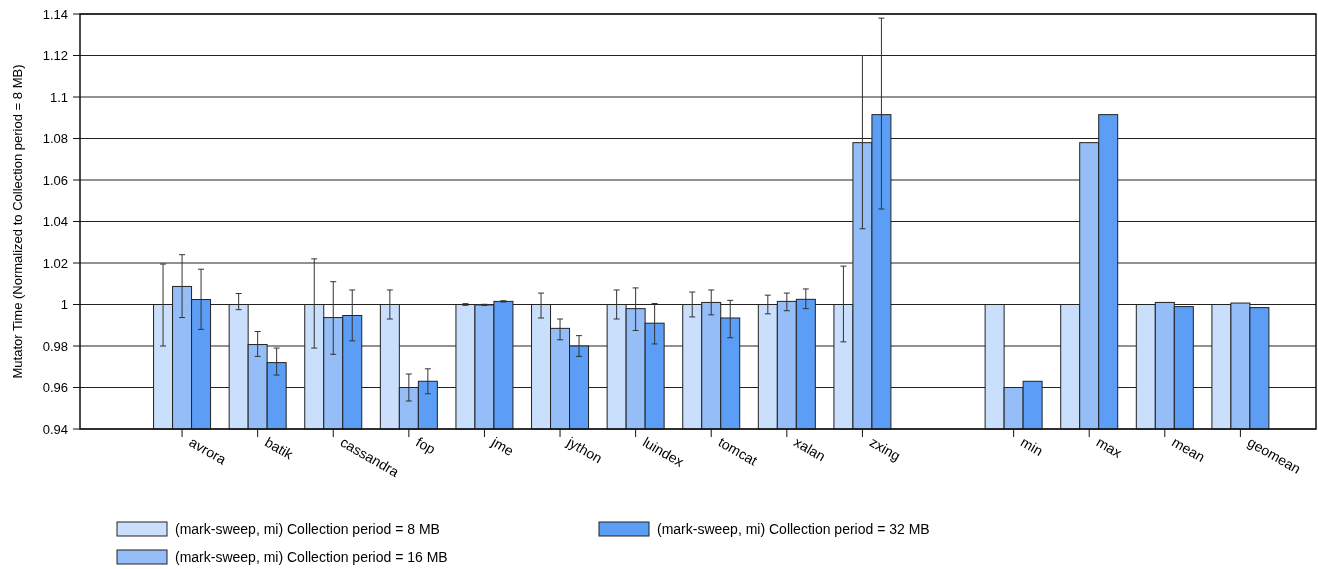 The image size is (1318, 569). What do you see at coordinates (1032, 446) in the screenshot?
I see `x-tick-label: min` at bounding box center [1032, 446].